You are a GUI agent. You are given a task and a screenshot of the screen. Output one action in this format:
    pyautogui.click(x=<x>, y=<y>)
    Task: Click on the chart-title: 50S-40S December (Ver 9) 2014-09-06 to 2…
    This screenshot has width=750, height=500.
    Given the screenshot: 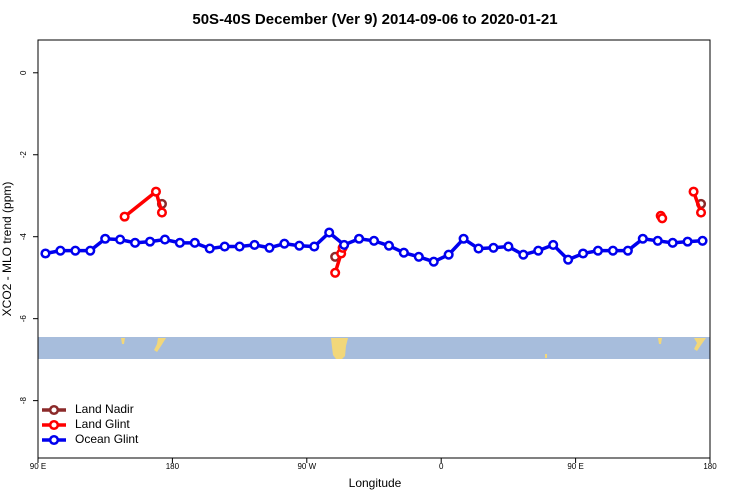 What is the action you would take?
    pyautogui.click(x=374, y=19)
    